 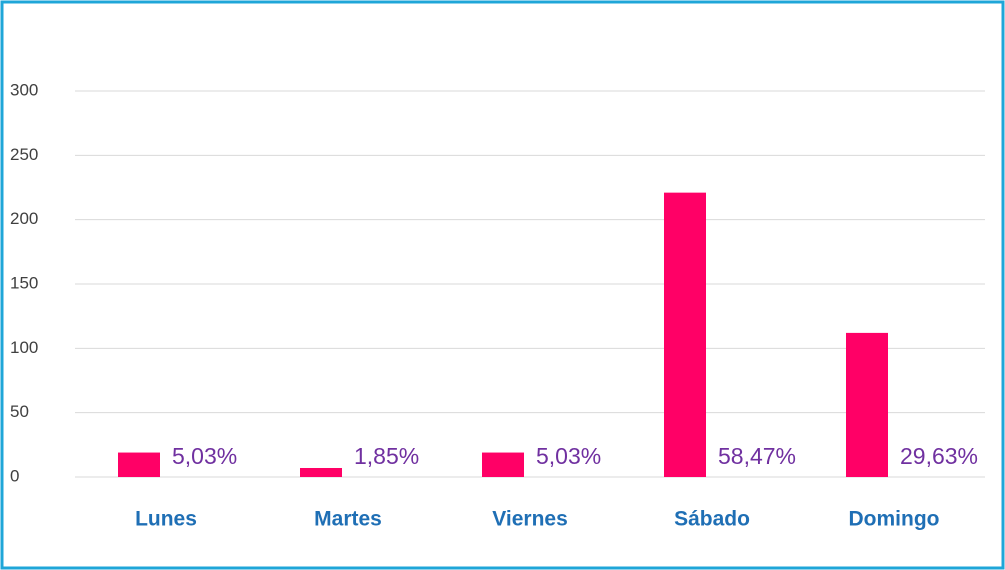 What do you see at coordinates (24, 282) in the screenshot?
I see `y-tick-label: 150` at bounding box center [24, 282].